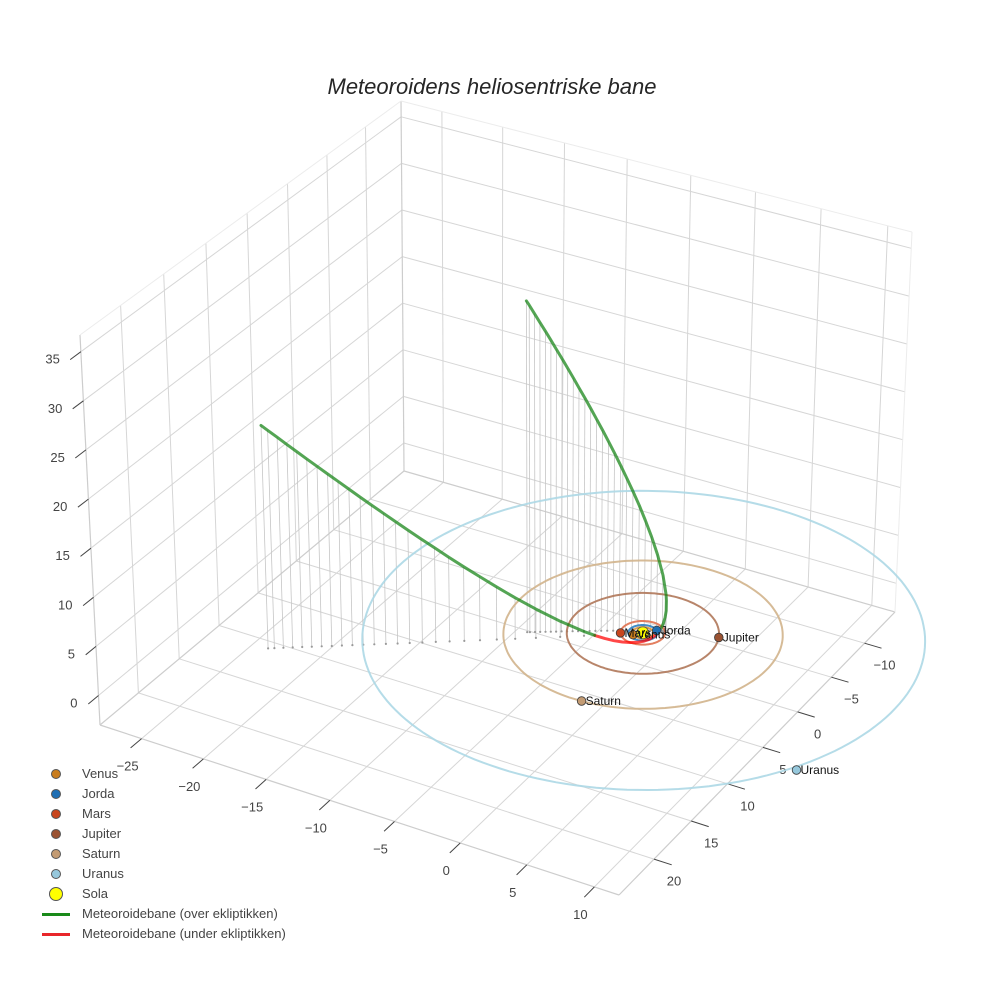  Describe the element at coordinates (56, 894) in the screenshot. I see `legend-sun-marker-icon` at that location.